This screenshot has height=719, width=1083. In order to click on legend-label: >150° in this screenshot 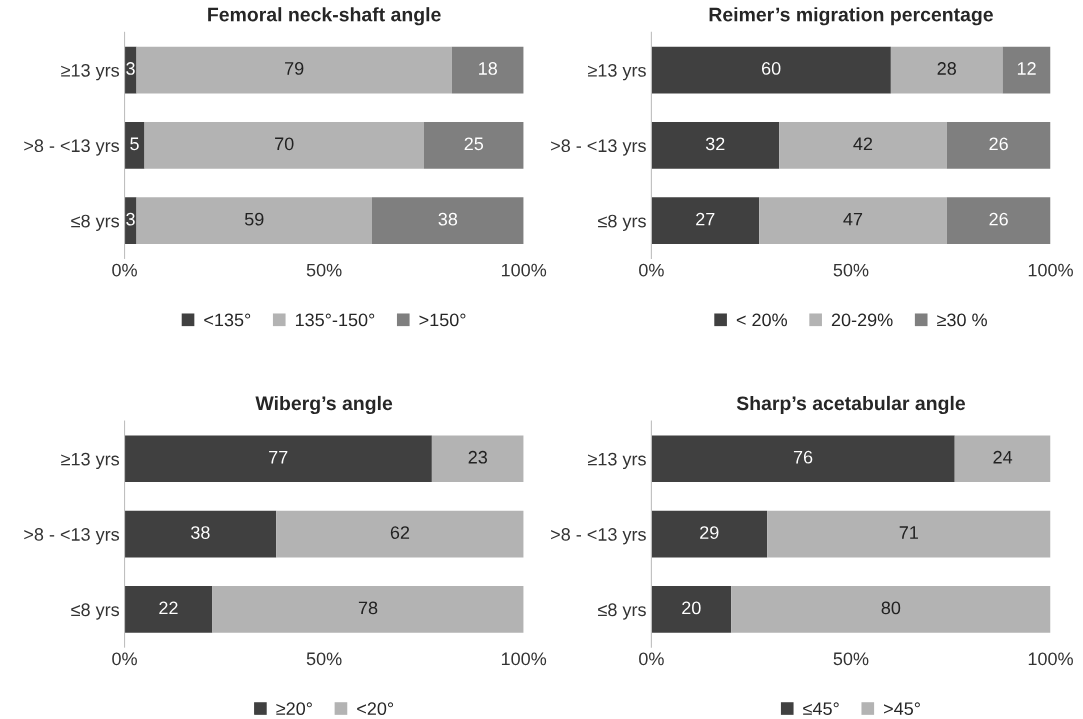, I will do `click(442, 320)`.